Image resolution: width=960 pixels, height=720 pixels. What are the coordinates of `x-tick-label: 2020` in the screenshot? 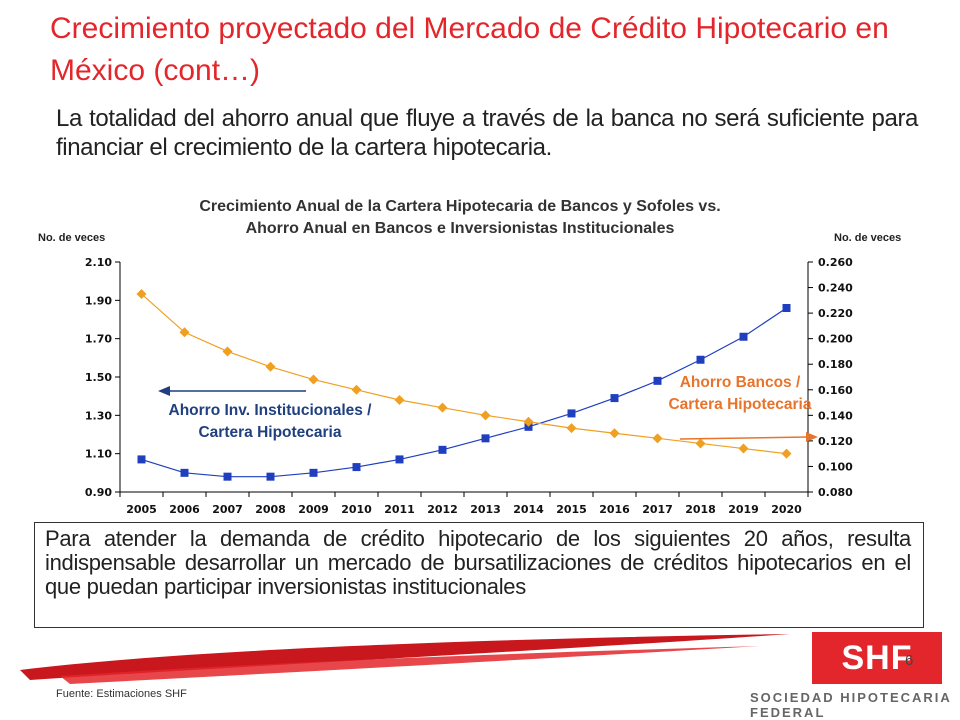 It's located at (786, 509).